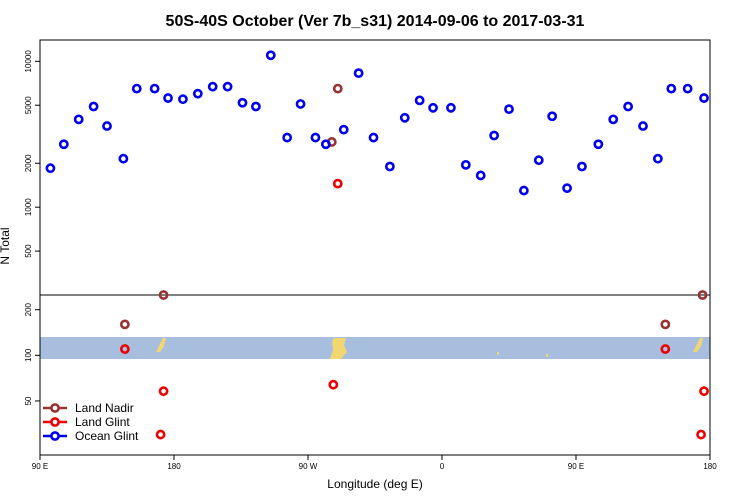 The width and height of the screenshot is (750, 500). I want to click on y-tick-label: 50, so click(28, 400).